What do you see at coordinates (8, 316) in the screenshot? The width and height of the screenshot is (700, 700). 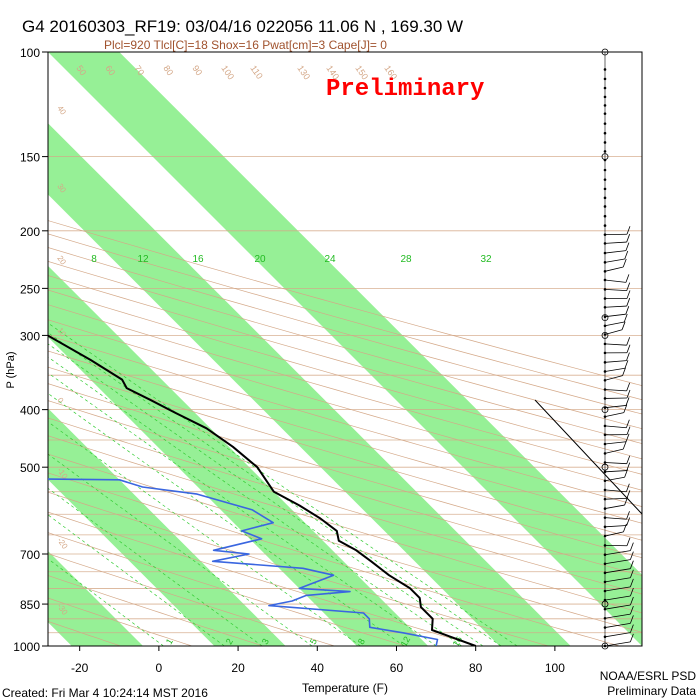 I see `isotherm-labels: 3020100102030` at bounding box center [8, 316].